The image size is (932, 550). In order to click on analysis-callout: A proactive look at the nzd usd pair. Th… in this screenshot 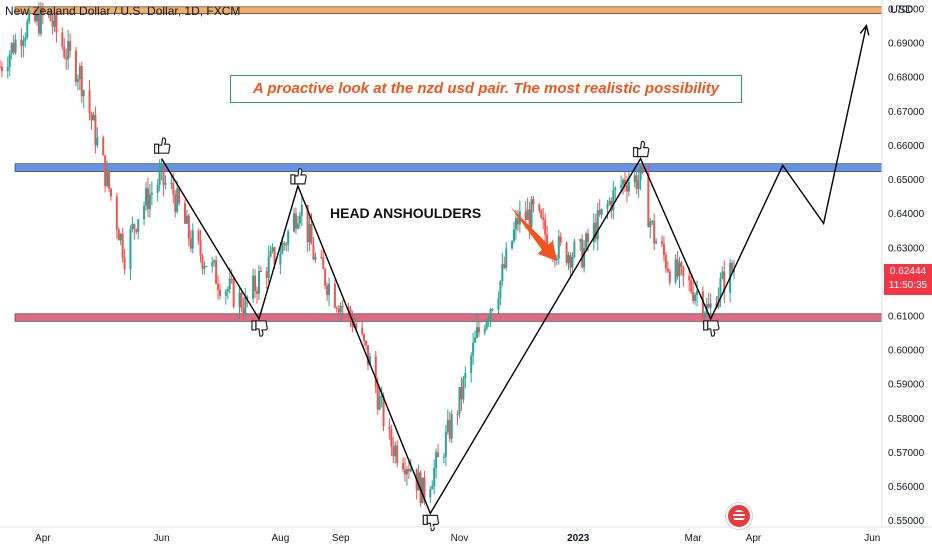, I will do `click(486, 89)`.